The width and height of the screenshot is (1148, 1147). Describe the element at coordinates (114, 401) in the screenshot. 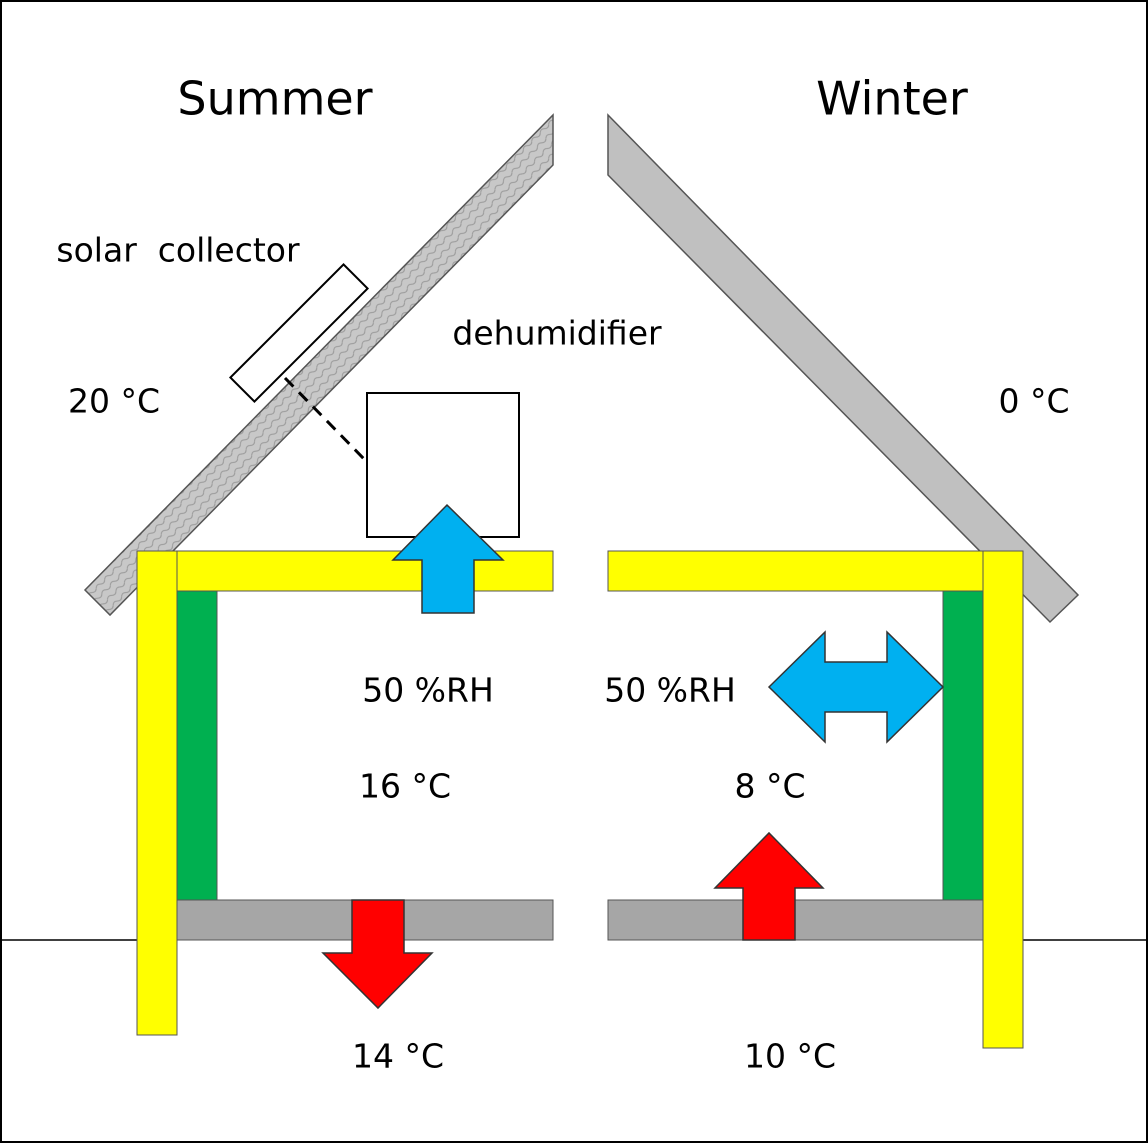

I see `label: 20 °C` at that location.